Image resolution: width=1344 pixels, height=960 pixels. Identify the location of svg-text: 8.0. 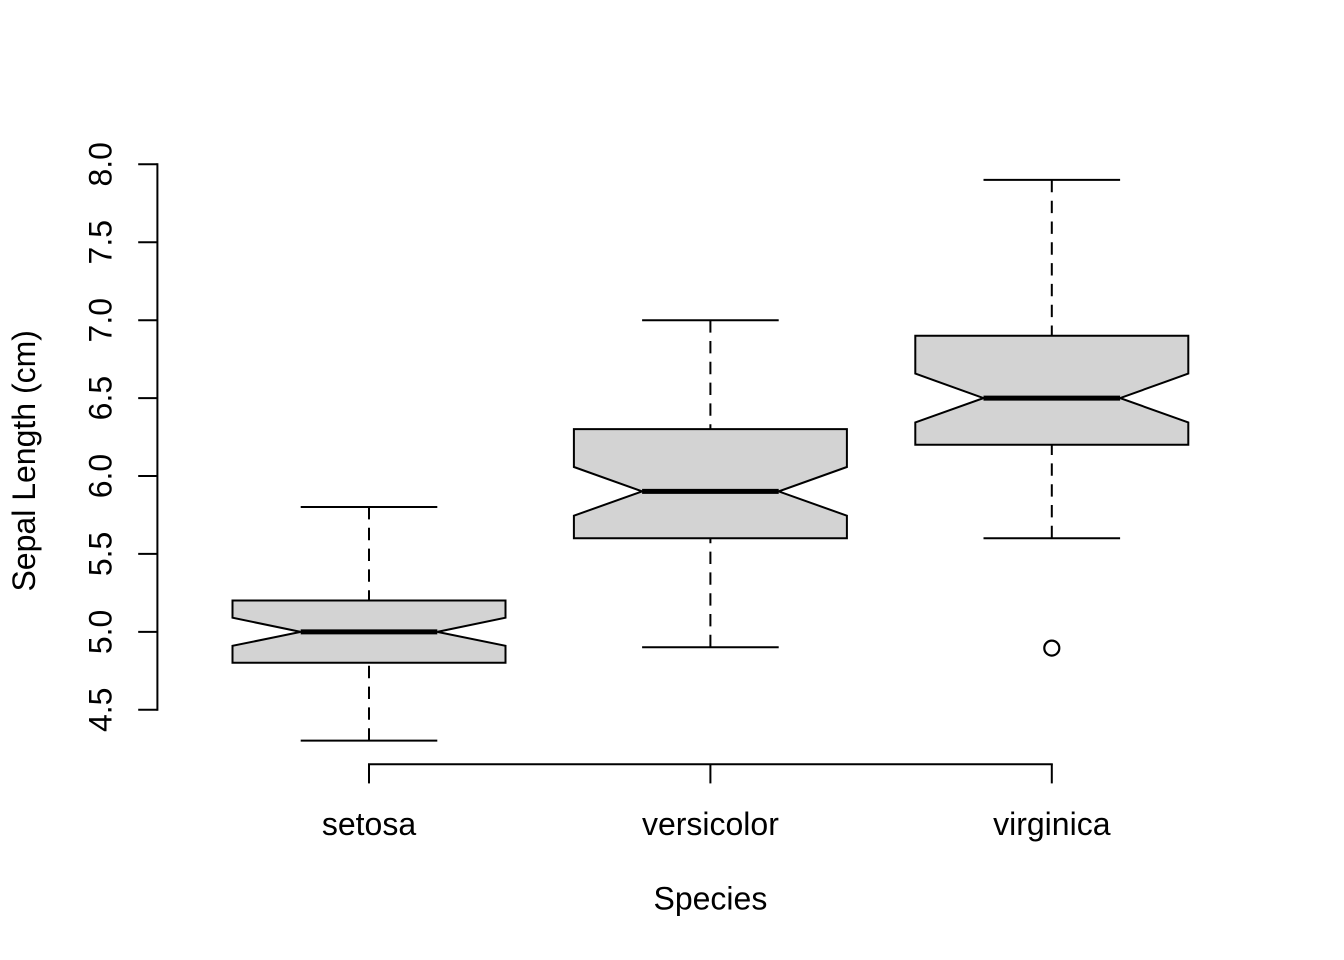
(100, 164).